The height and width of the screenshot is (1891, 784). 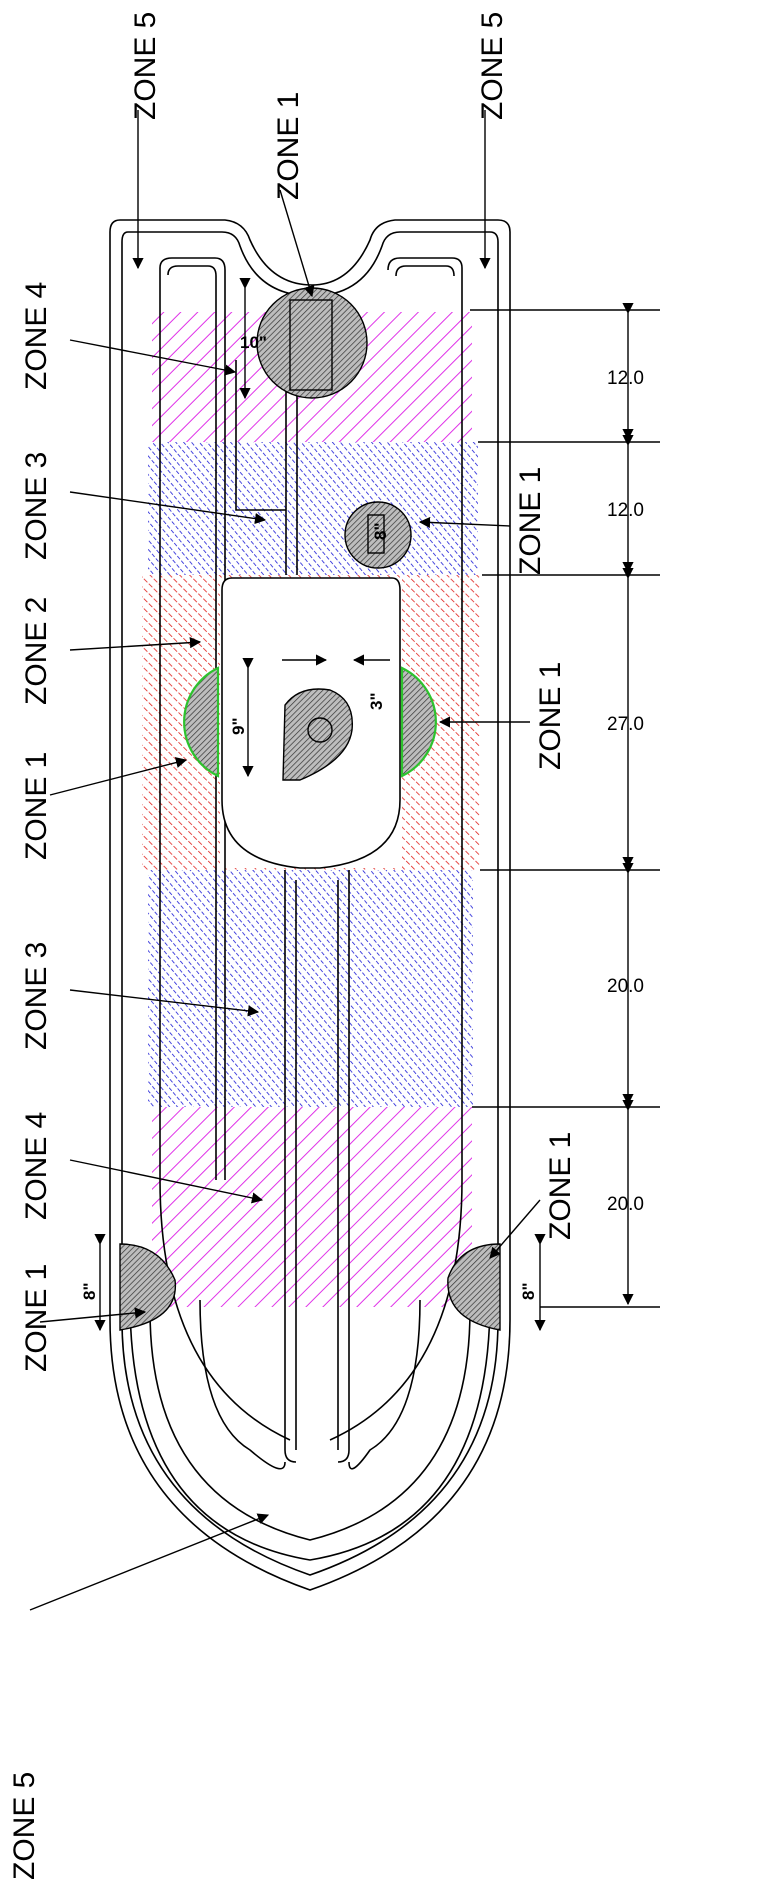 What do you see at coordinates (492, 66) in the screenshot?
I see `label-top-right-zone5: ZONE 5` at bounding box center [492, 66].